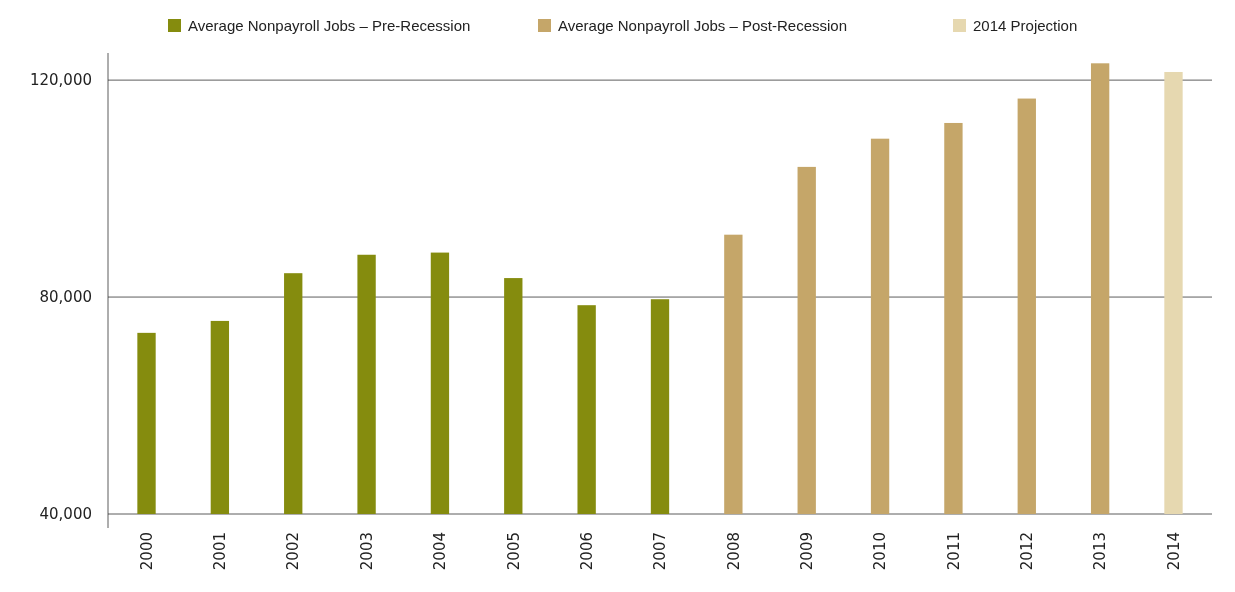  What do you see at coordinates (146, 551) in the screenshot?
I see `x-tick-label: 2000` at bounding box center [146, 551].